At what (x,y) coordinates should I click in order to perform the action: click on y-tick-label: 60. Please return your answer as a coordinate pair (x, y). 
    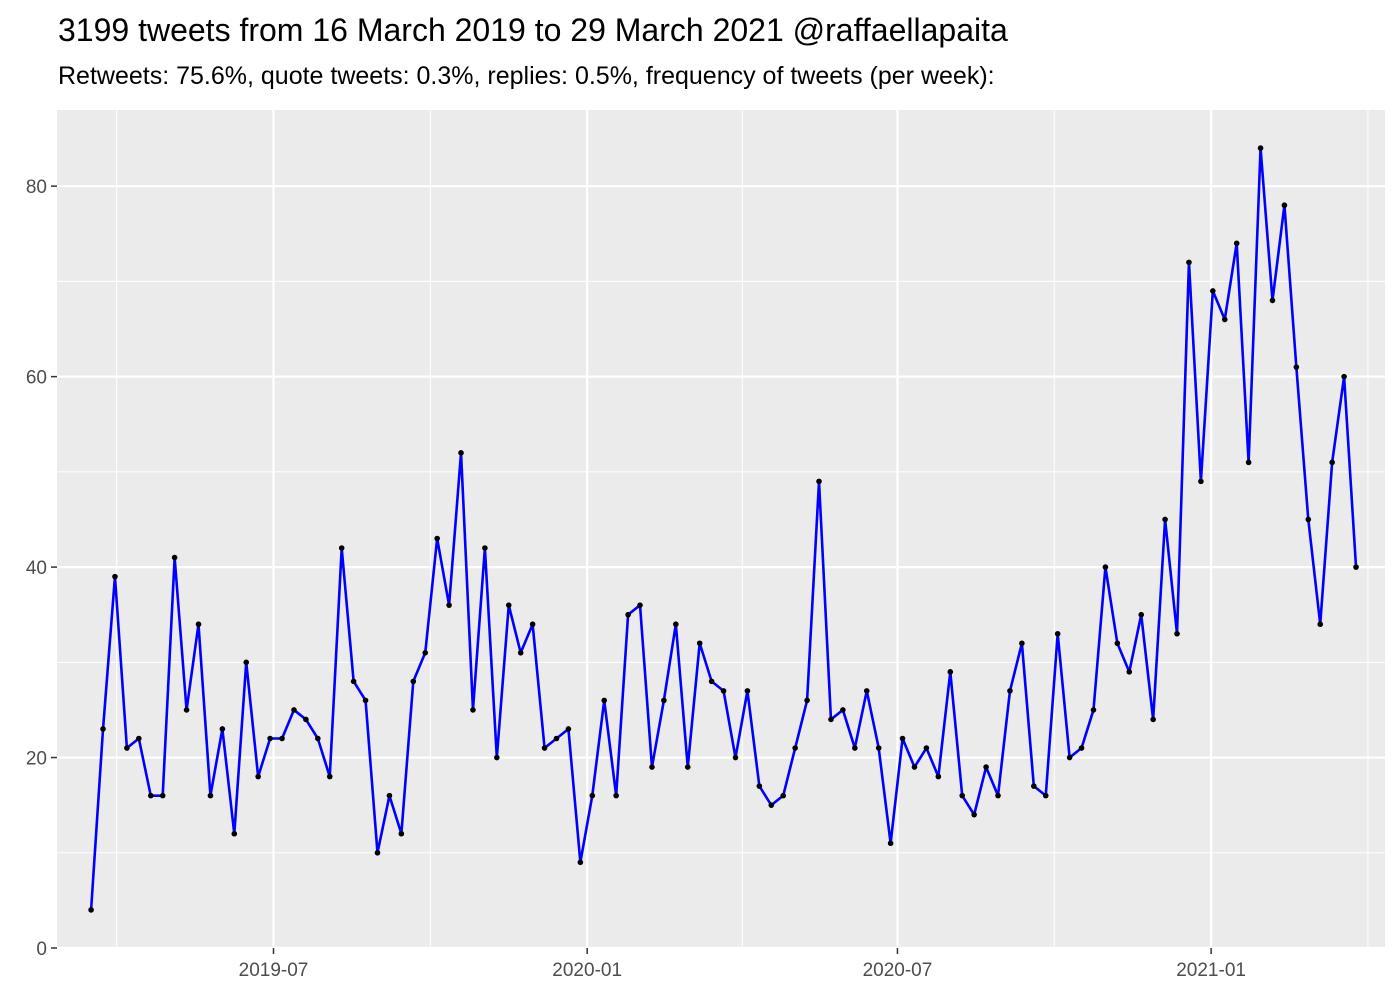
    Looking at the image, I should click on (36, 378).